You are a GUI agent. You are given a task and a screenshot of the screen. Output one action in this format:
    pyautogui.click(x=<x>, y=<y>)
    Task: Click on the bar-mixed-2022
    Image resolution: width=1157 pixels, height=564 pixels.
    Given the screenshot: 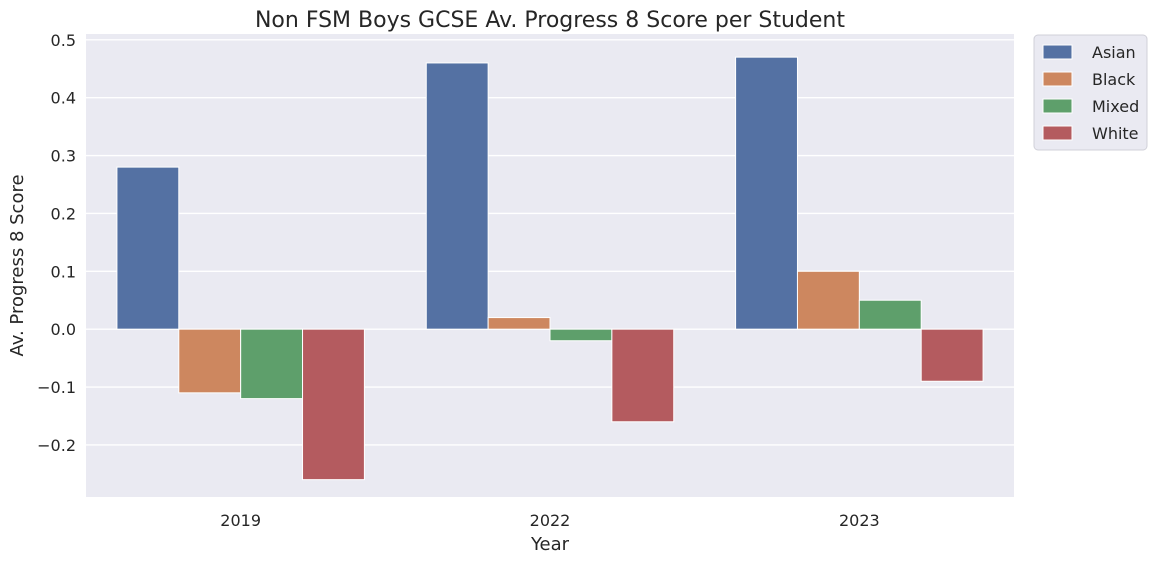 What is the action you would take?
    pyautogui.click(x=581, y=335)
    